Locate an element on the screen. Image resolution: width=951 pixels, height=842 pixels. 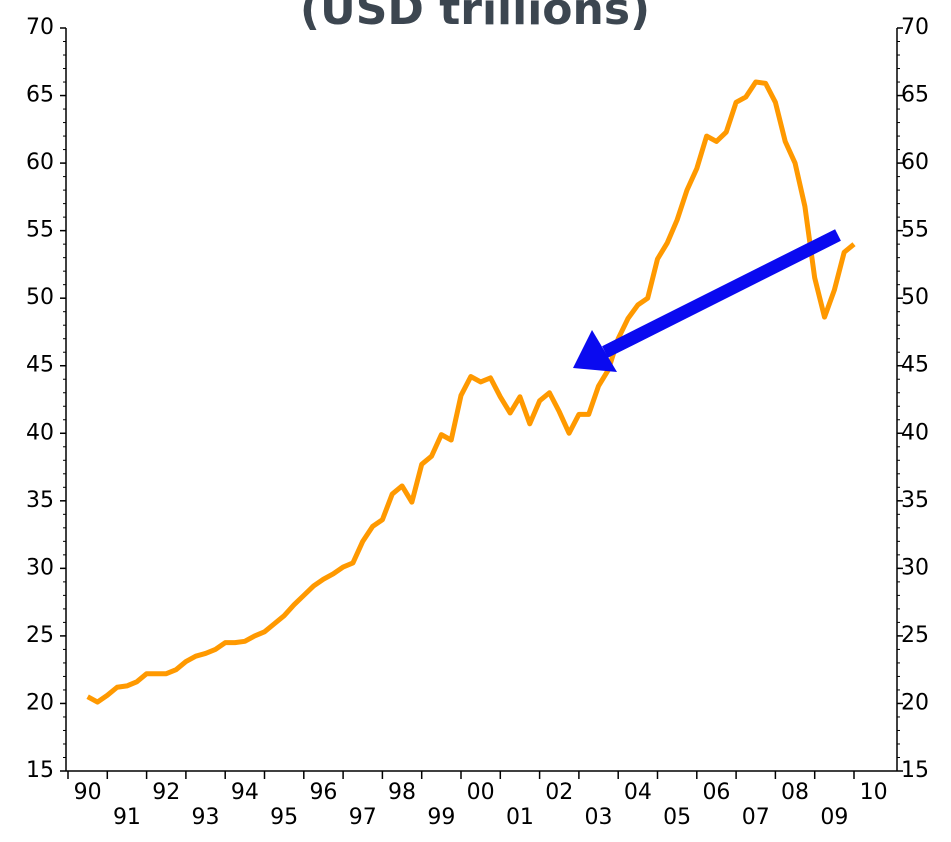
y2-tick-label: 40 is located at coordinates (915, 432).